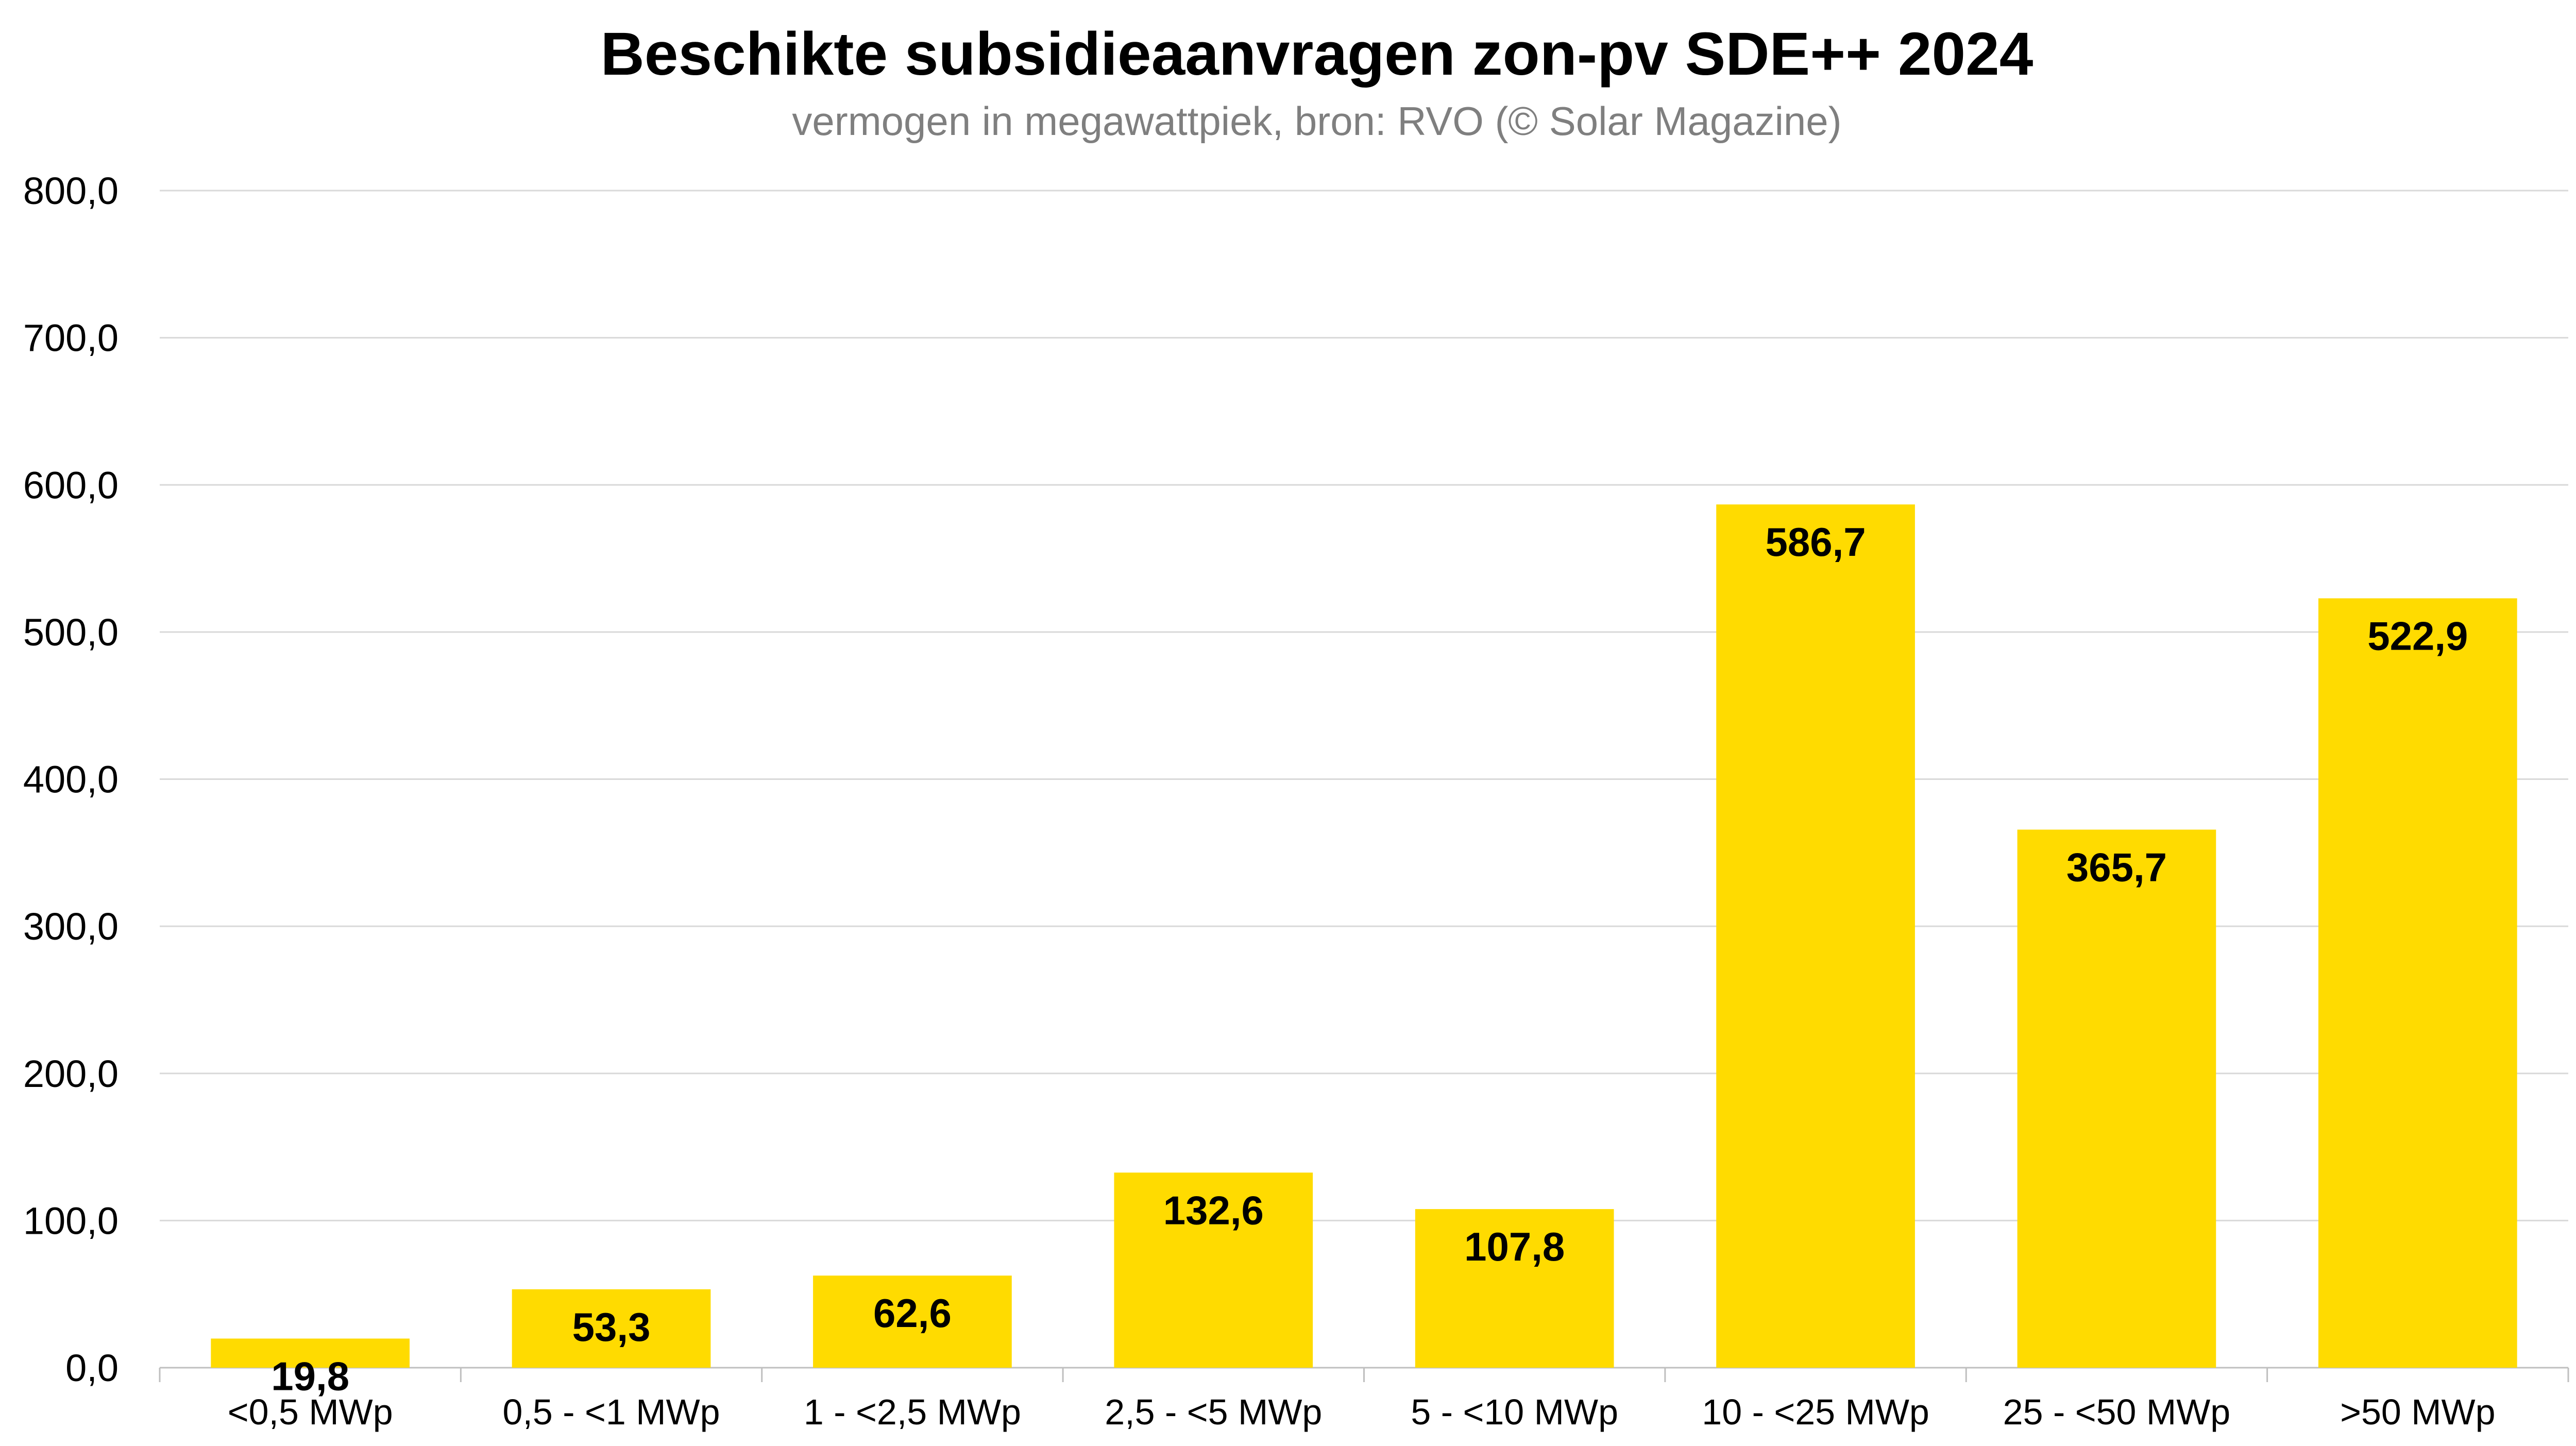  What do you see at coordinates (611, 1412) in the screenshot?
I see `x-tick-label: 0,5 - <1 MWp` at bounding box center [611, 1412].